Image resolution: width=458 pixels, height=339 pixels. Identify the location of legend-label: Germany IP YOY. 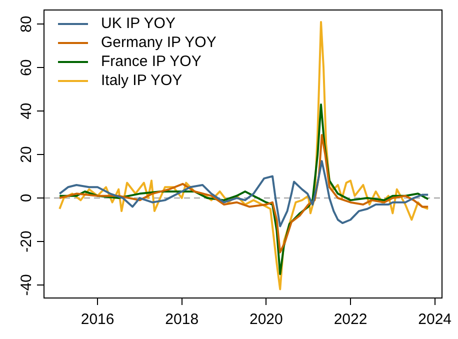
(158, 43).